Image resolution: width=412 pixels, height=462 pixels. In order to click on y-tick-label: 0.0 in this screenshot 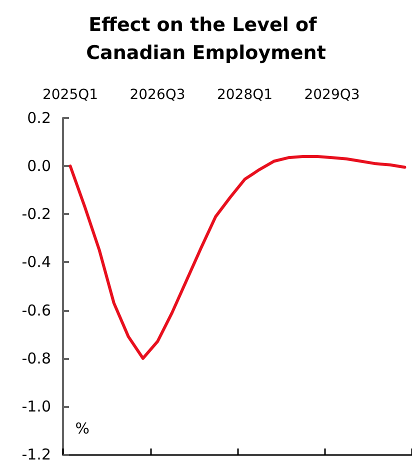, I will do `click(39, 166)`.